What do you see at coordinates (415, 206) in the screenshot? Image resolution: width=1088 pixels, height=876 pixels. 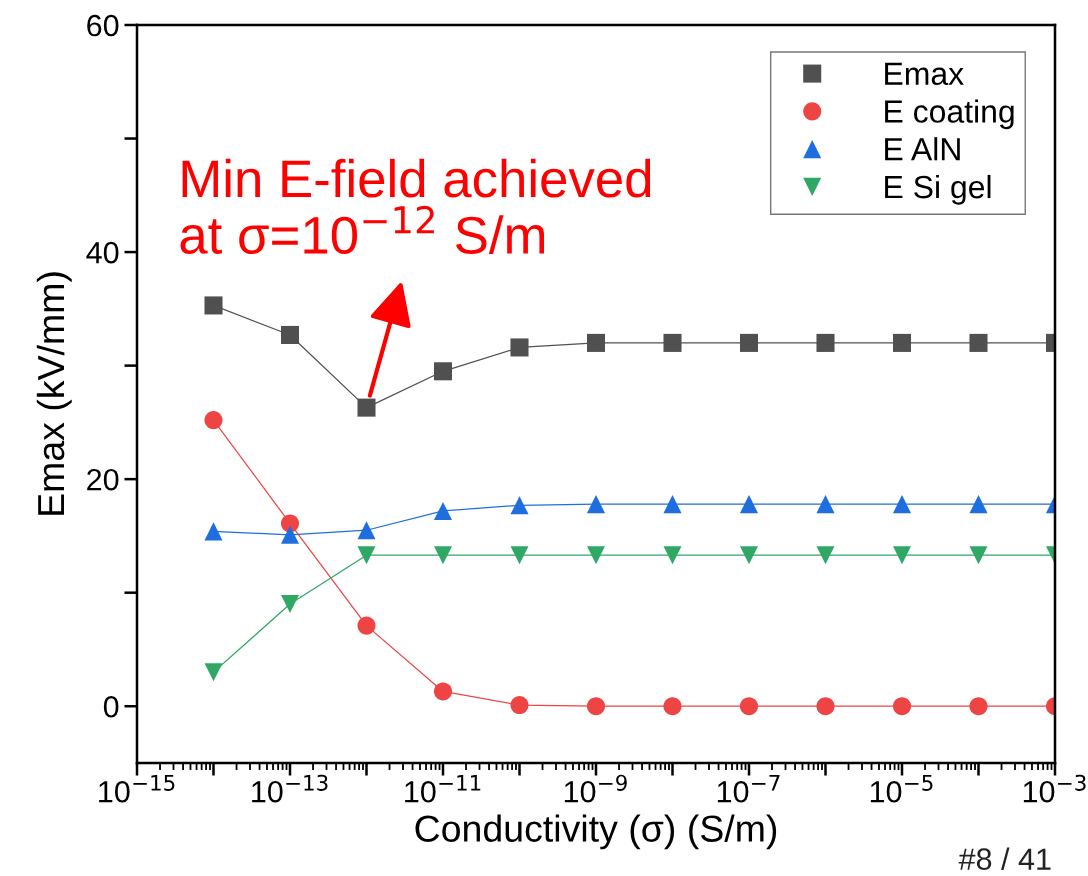 I see `annotation: Min E-field achieved at σ=10$^{−12}$ S/m` at bounding box center [415, 206].